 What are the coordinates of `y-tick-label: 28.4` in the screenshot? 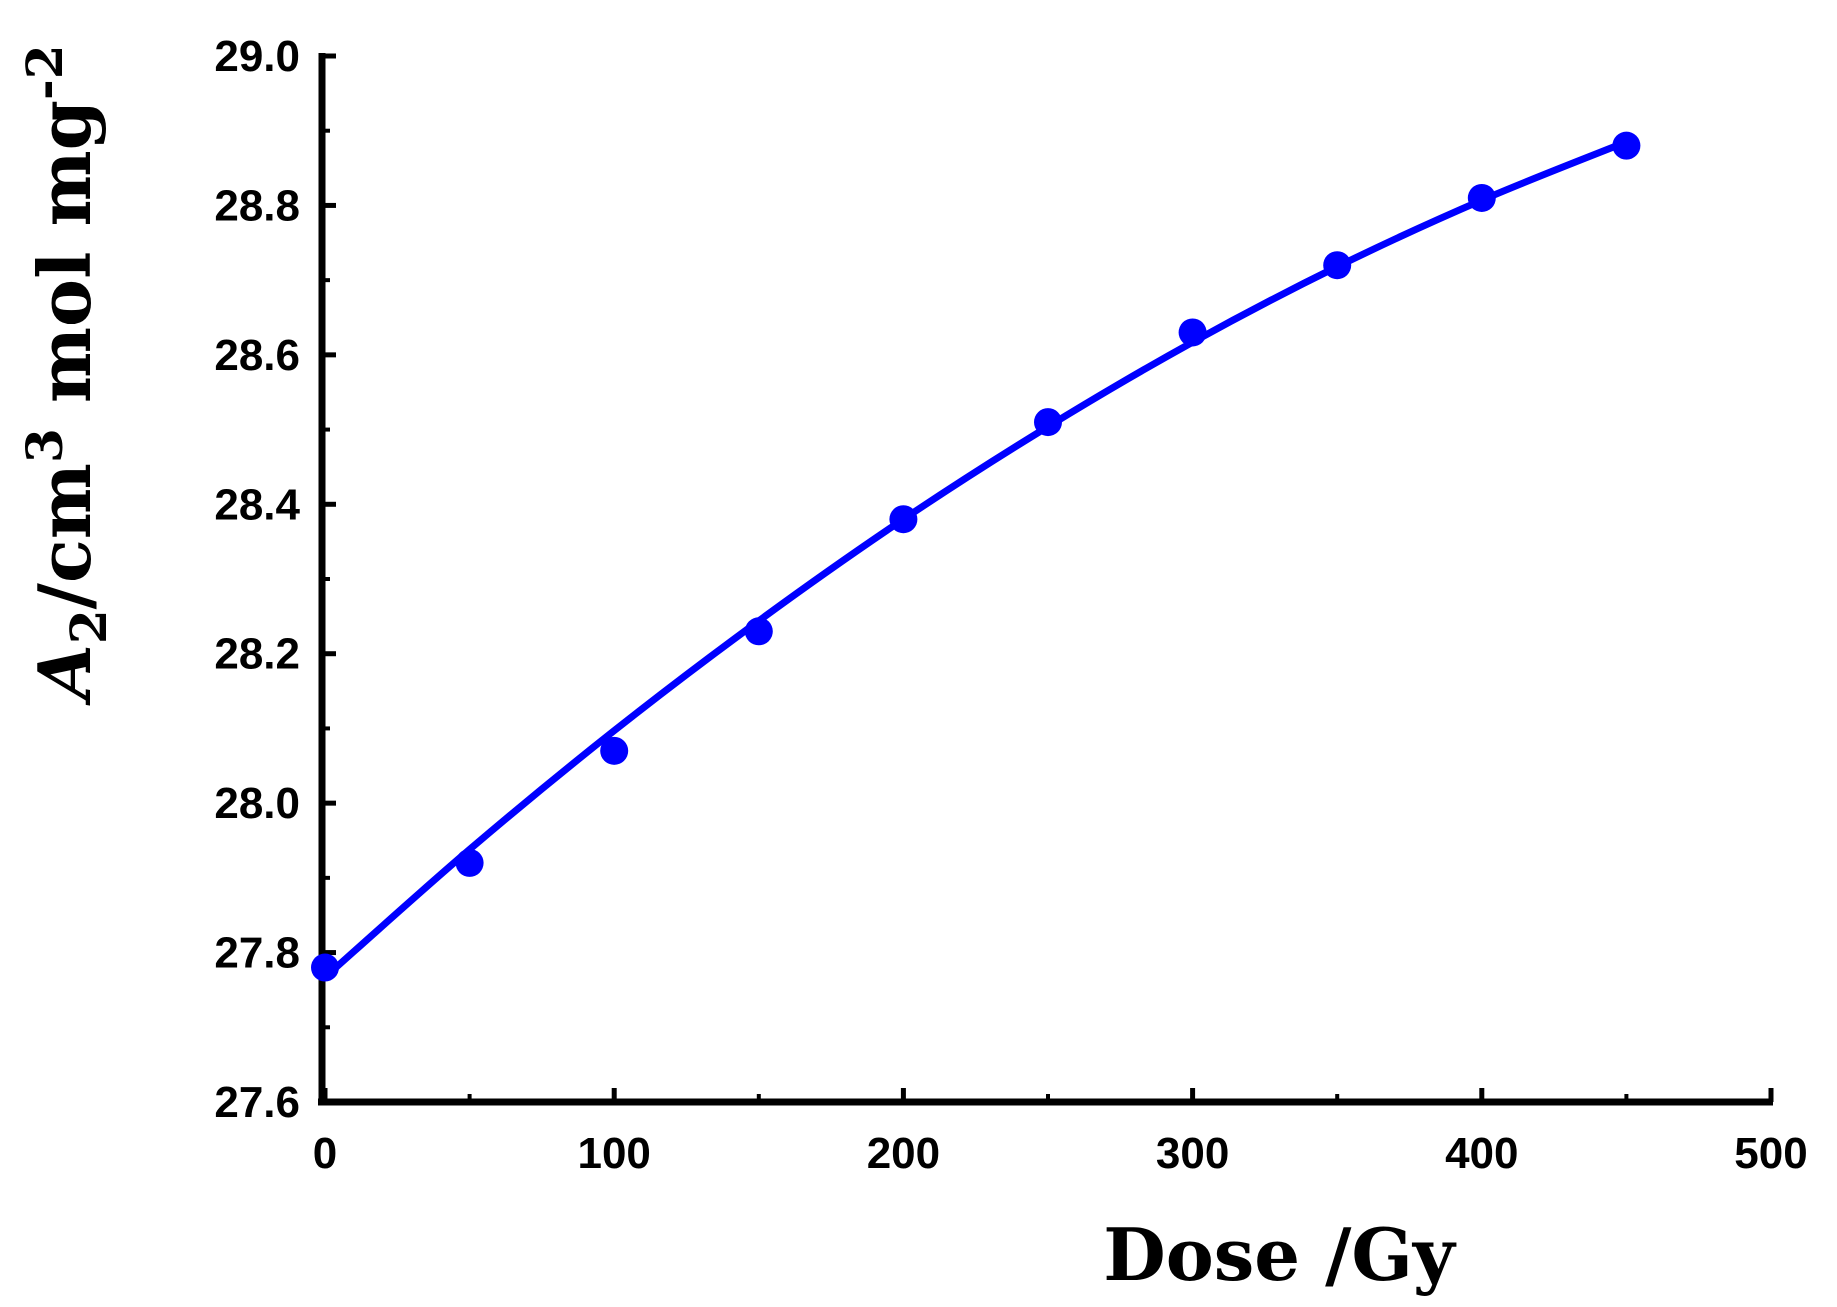 It's located at (257, 504).